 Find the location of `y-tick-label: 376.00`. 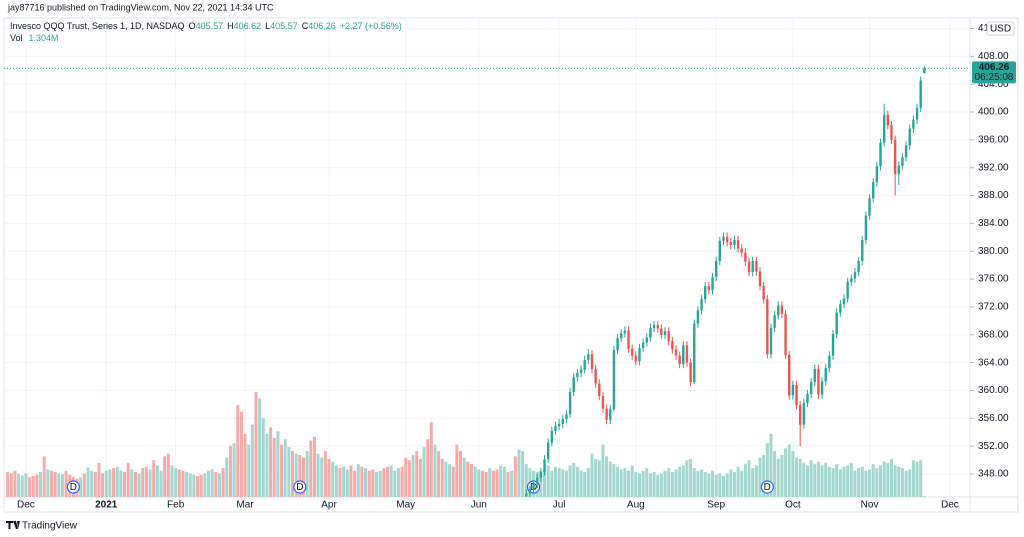

y-tick-label: 376.00 is located at coordinates (993, 279).